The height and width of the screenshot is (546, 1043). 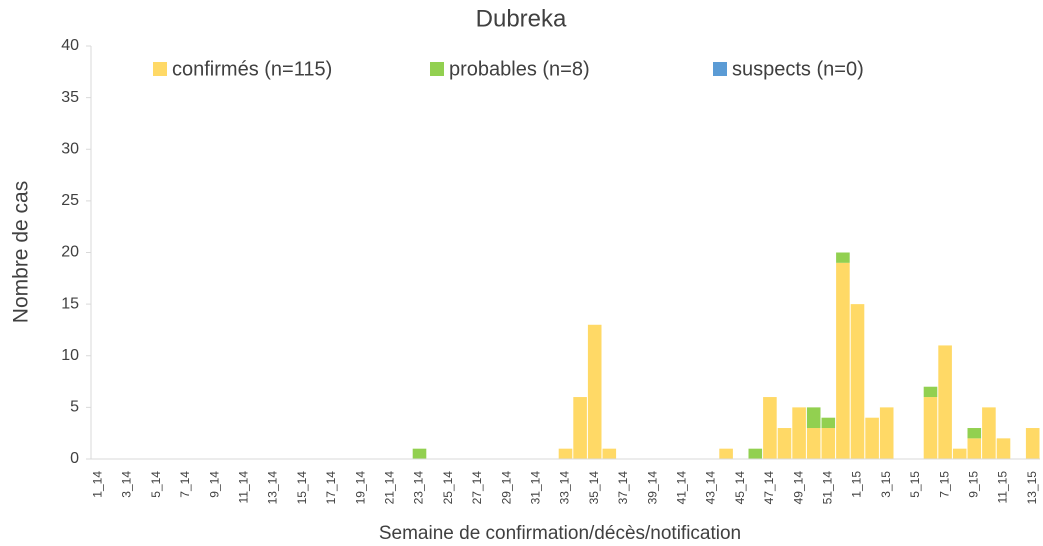 I want to click on y-tick-label: 10, so click(x=70, y=355).